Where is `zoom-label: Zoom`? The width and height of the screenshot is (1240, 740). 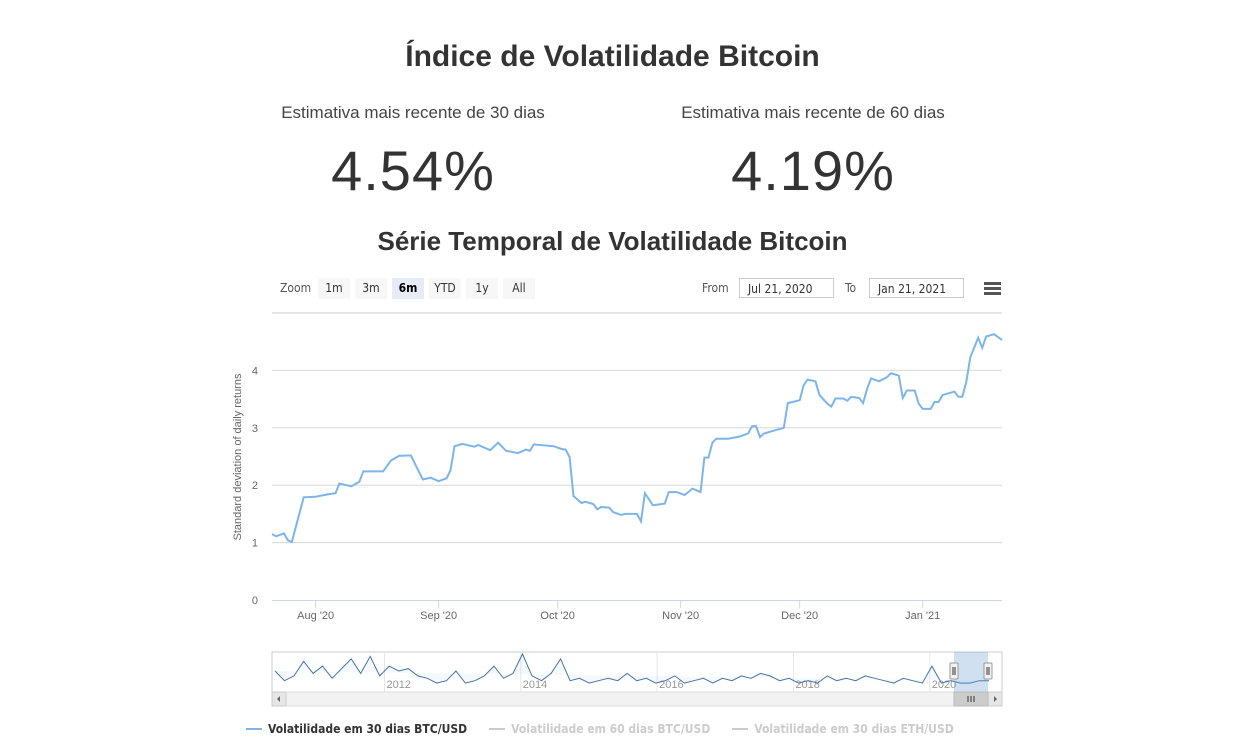
zoom-label: Zoom is located at coordinates (296, 288).